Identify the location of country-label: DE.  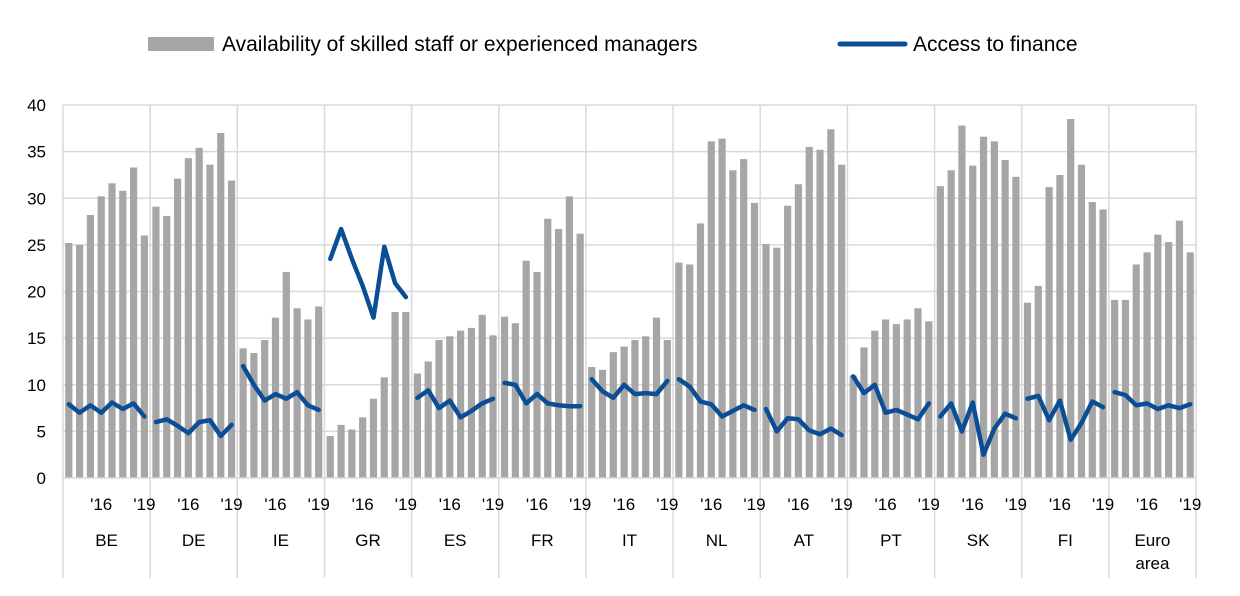
(194, 540).